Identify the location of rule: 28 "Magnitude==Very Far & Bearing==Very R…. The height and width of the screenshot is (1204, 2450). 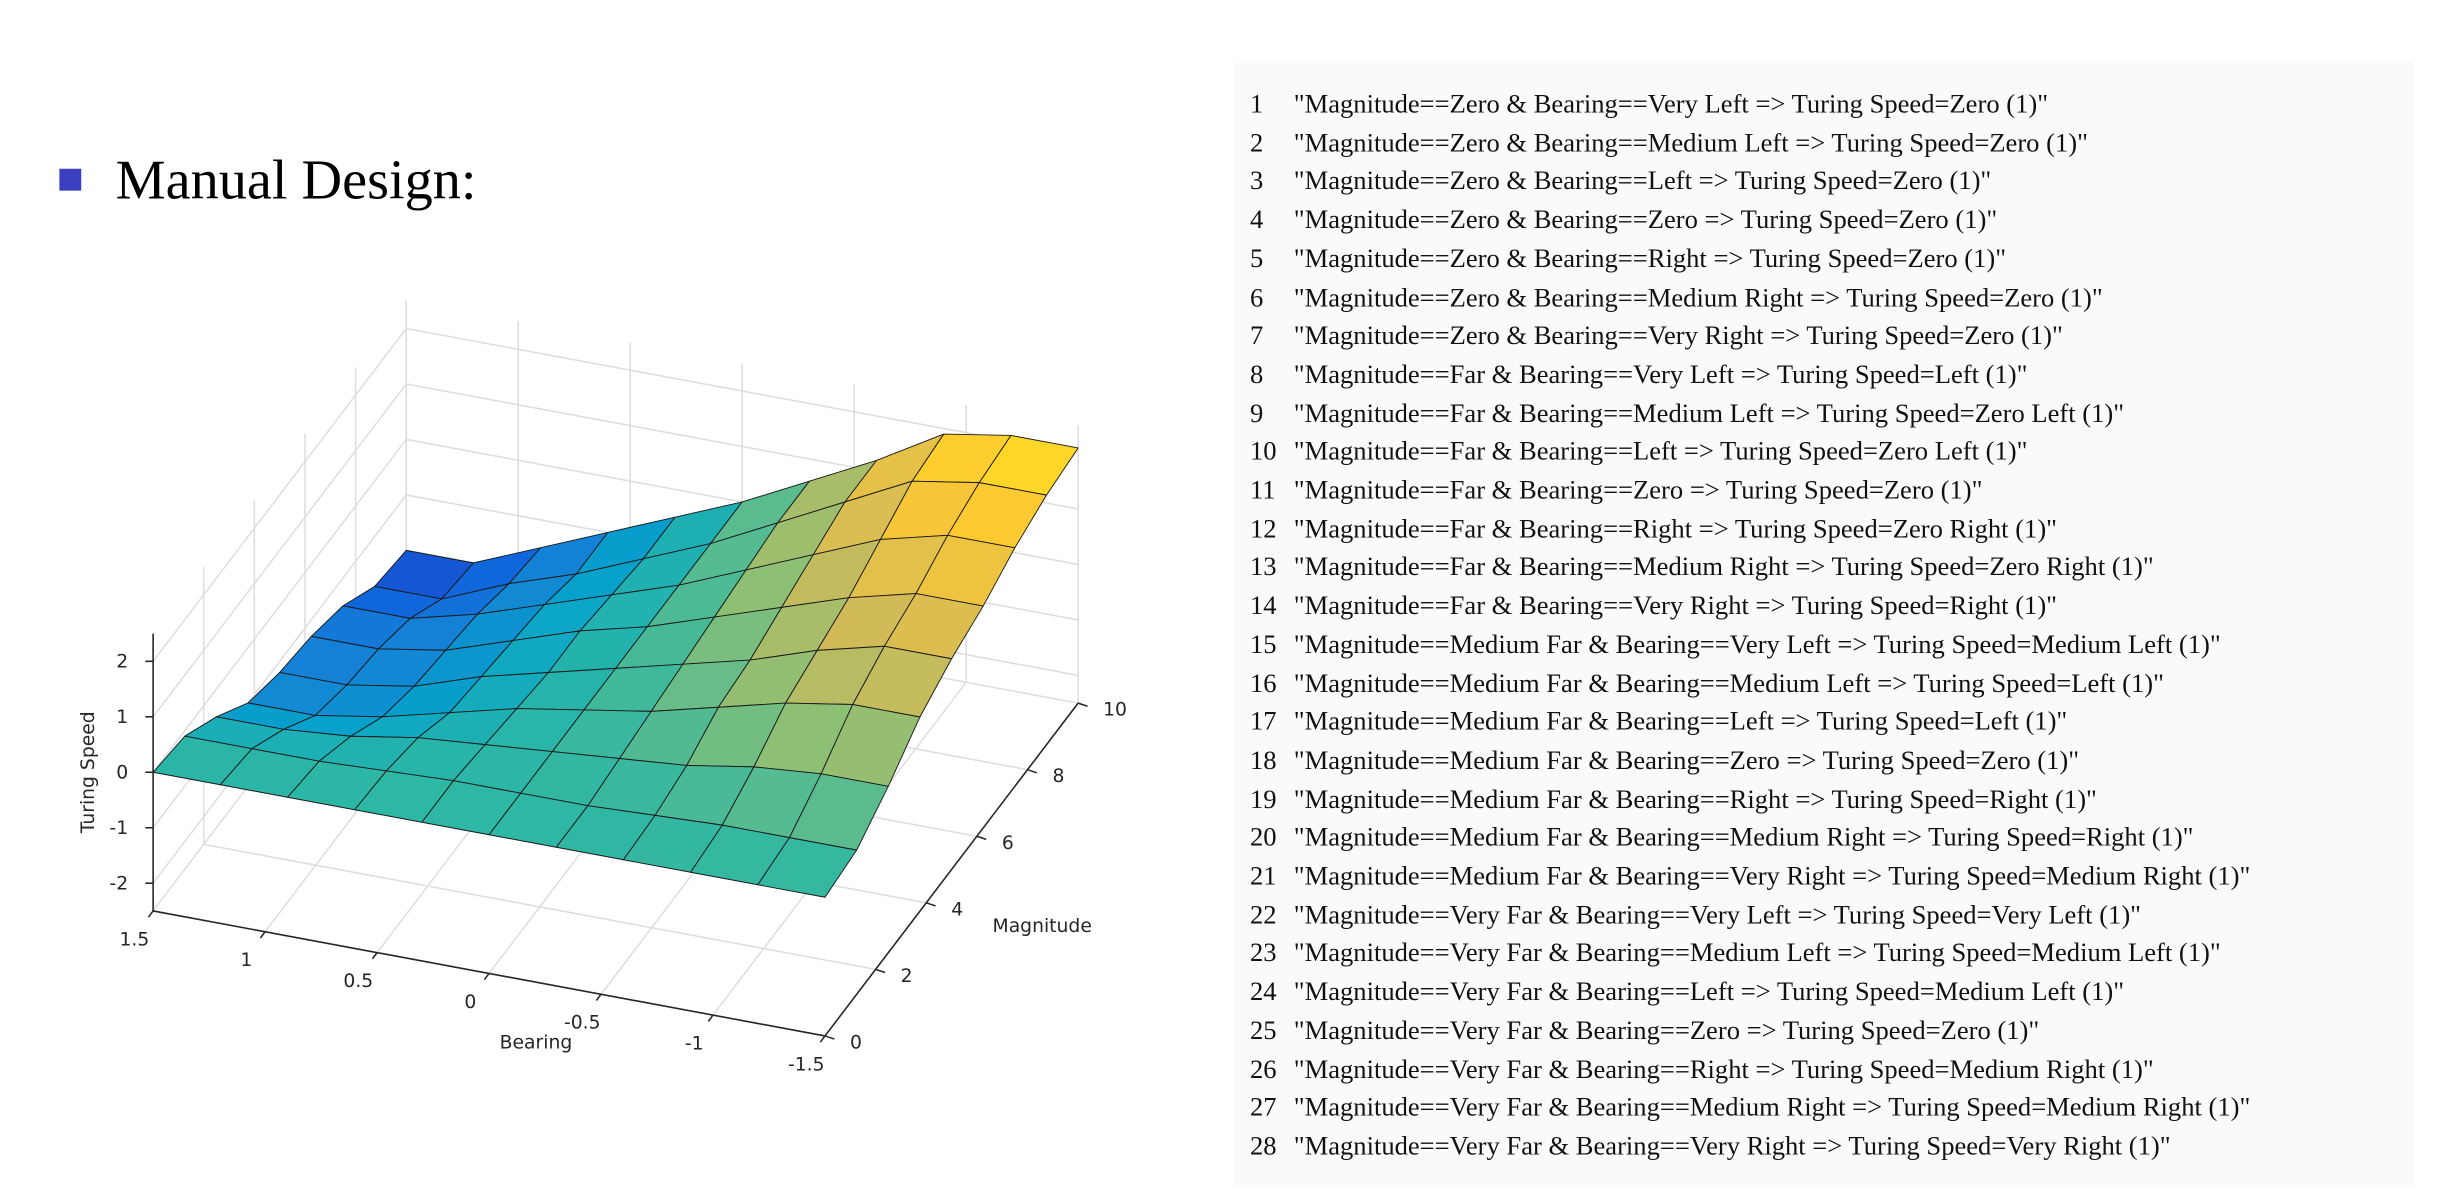
(1710, 1146).